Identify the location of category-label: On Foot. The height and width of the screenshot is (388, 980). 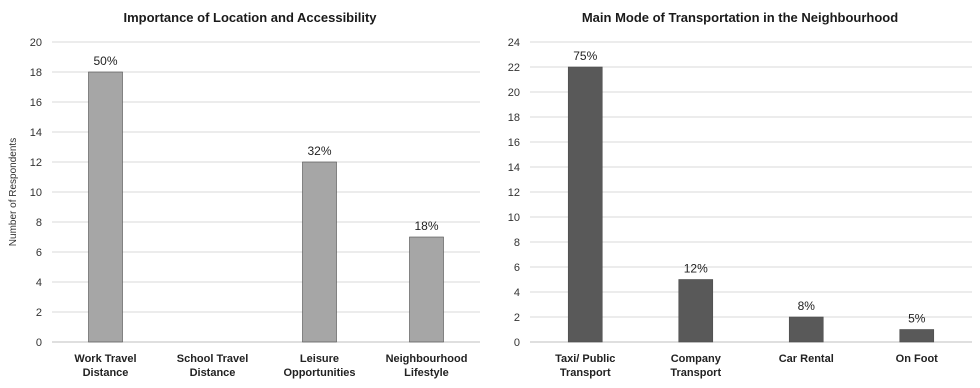
(917, 359).